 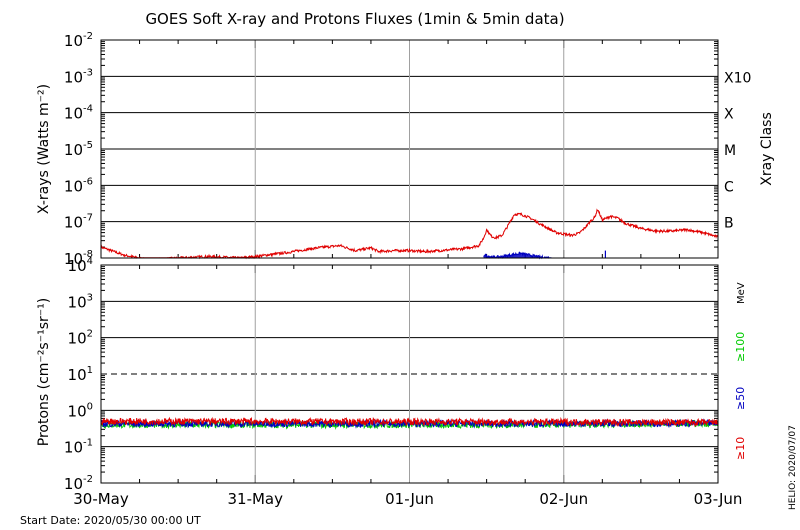 I want to click on p-y-tick-label: 10¹, so click(x=80, y=374).